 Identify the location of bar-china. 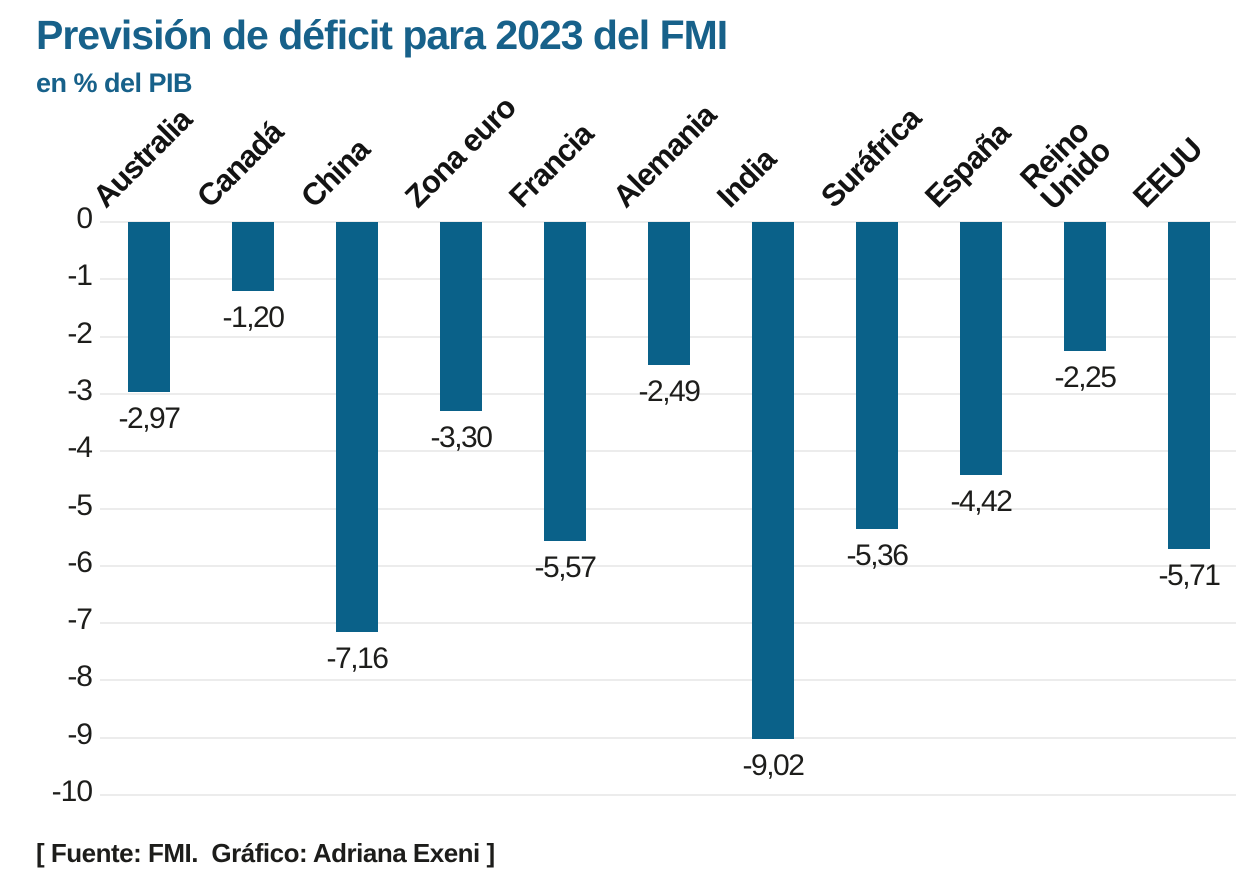
(357, 427).